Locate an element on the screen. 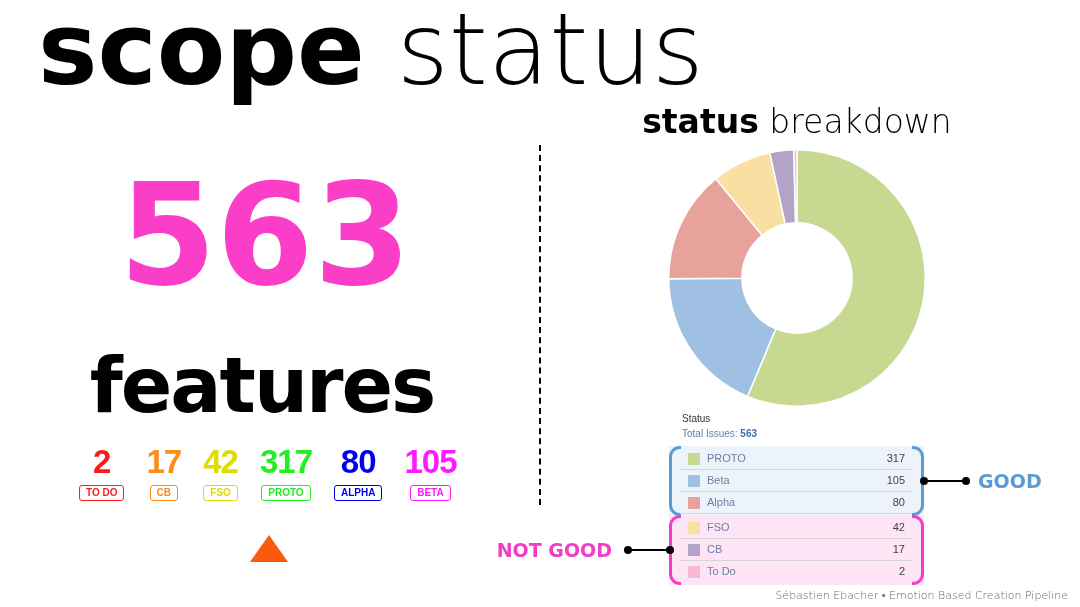 The image size is (1080, 607). category-label: Beta is located at coordinates (718, 480).